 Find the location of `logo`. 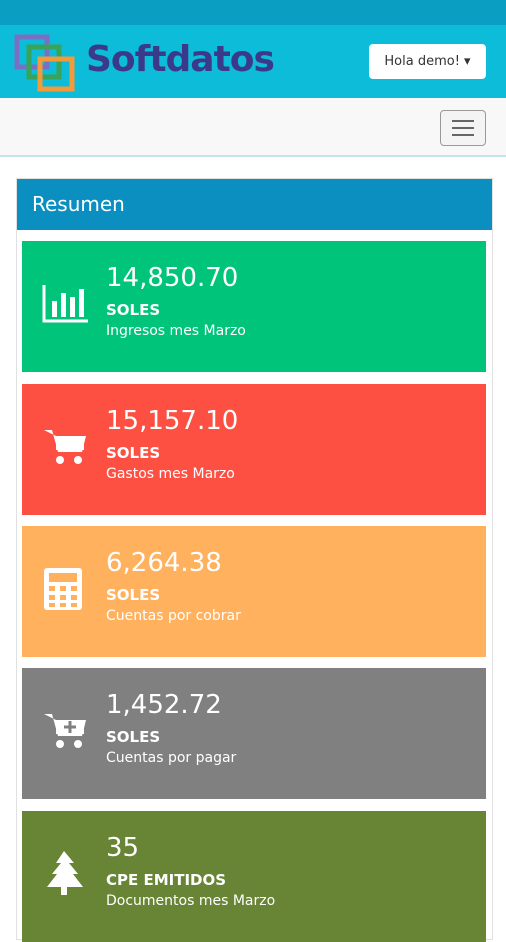

logo is located at coordinates (44, 63).